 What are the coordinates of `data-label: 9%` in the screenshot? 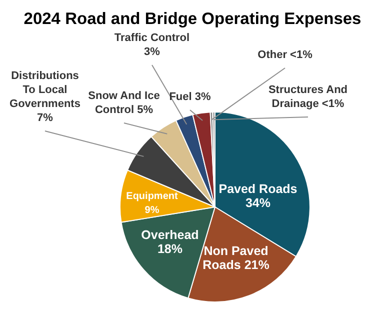 It's located at (152, 210).